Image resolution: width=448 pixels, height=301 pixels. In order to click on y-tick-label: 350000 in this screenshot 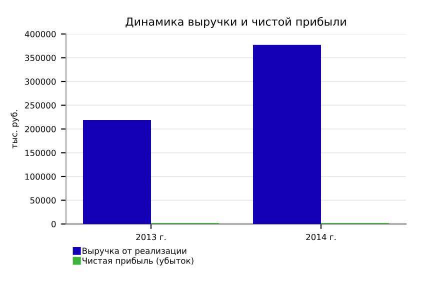, I will do `click(40, 58)`.